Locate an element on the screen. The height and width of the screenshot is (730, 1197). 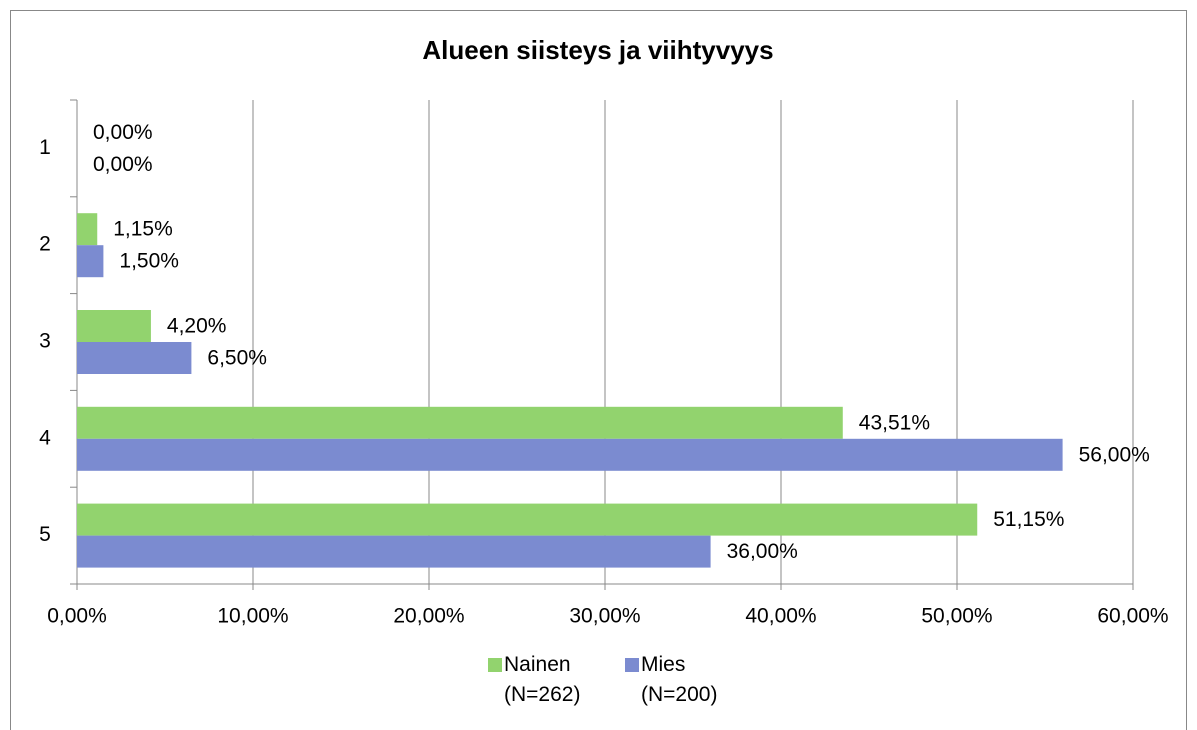
legend-item: Nainen (N=262) is located at coordinates (542, 679).